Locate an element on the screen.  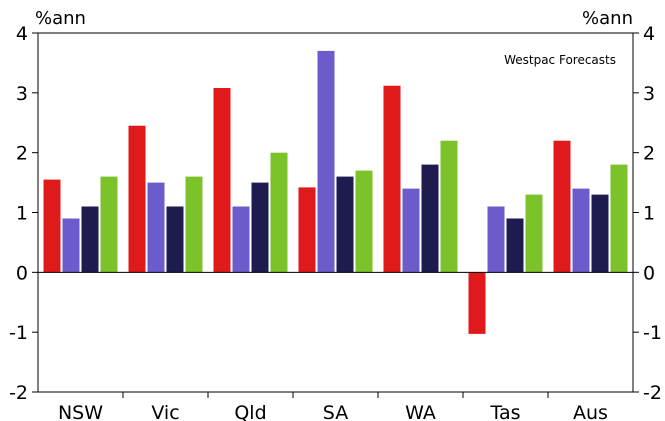
bar-aus-s1 is located at coordinates (562, 206).